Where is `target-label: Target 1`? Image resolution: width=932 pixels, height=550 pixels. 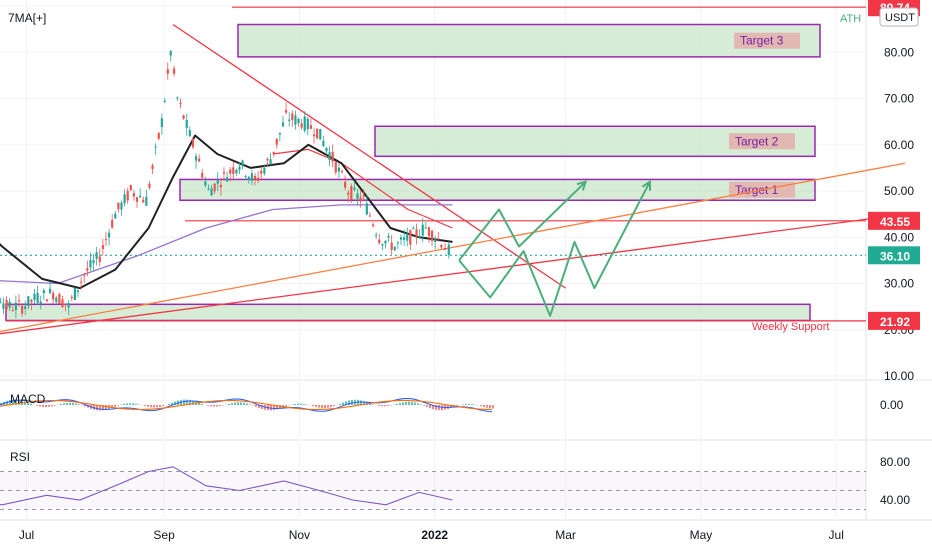
target-label: Target 1 is located at coordinates (757, 190).